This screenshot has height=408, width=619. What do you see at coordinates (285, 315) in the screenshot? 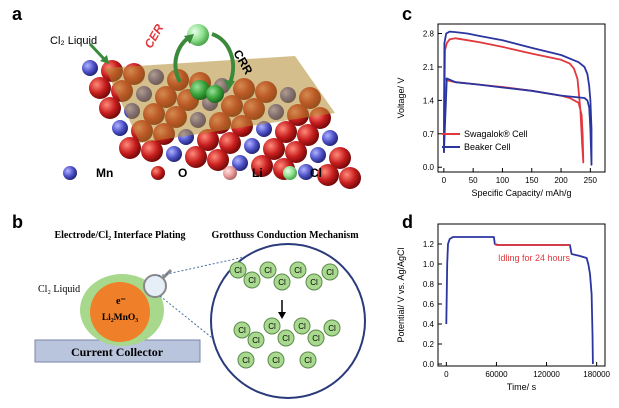
I see `cl-chain: Cl Cl Cl Cl Cl Cl Cl Cl Cl Cl Cl Cl Cl Cl Cl Cl Cl` at bounding box center [285, 315].